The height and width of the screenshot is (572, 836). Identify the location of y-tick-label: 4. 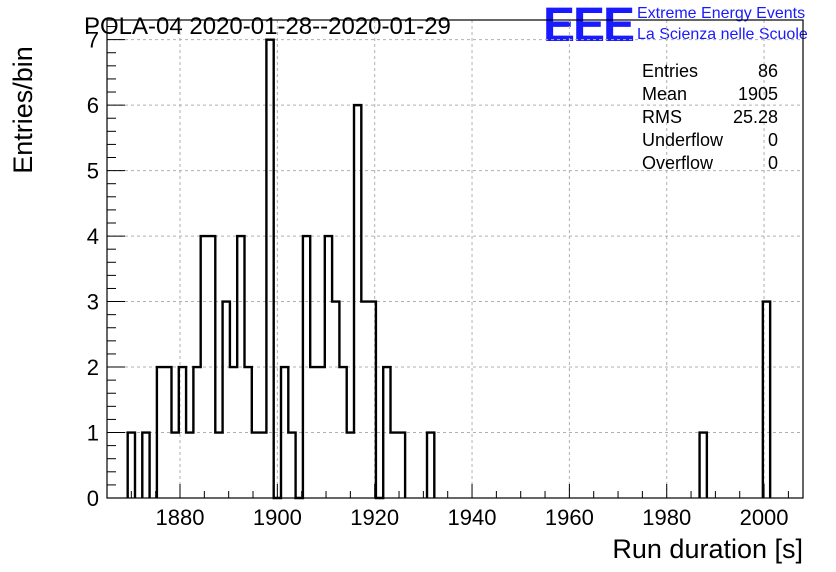
(93, 236).